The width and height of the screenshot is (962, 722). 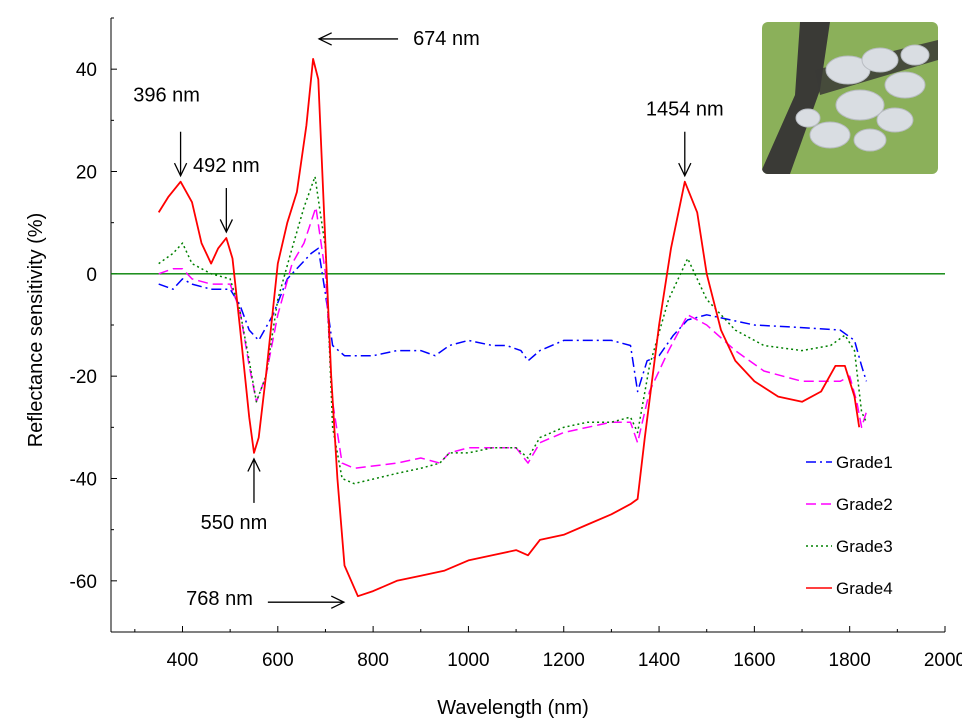 I want to click on x-tick-label: 1400, so click(x=659, y=660).